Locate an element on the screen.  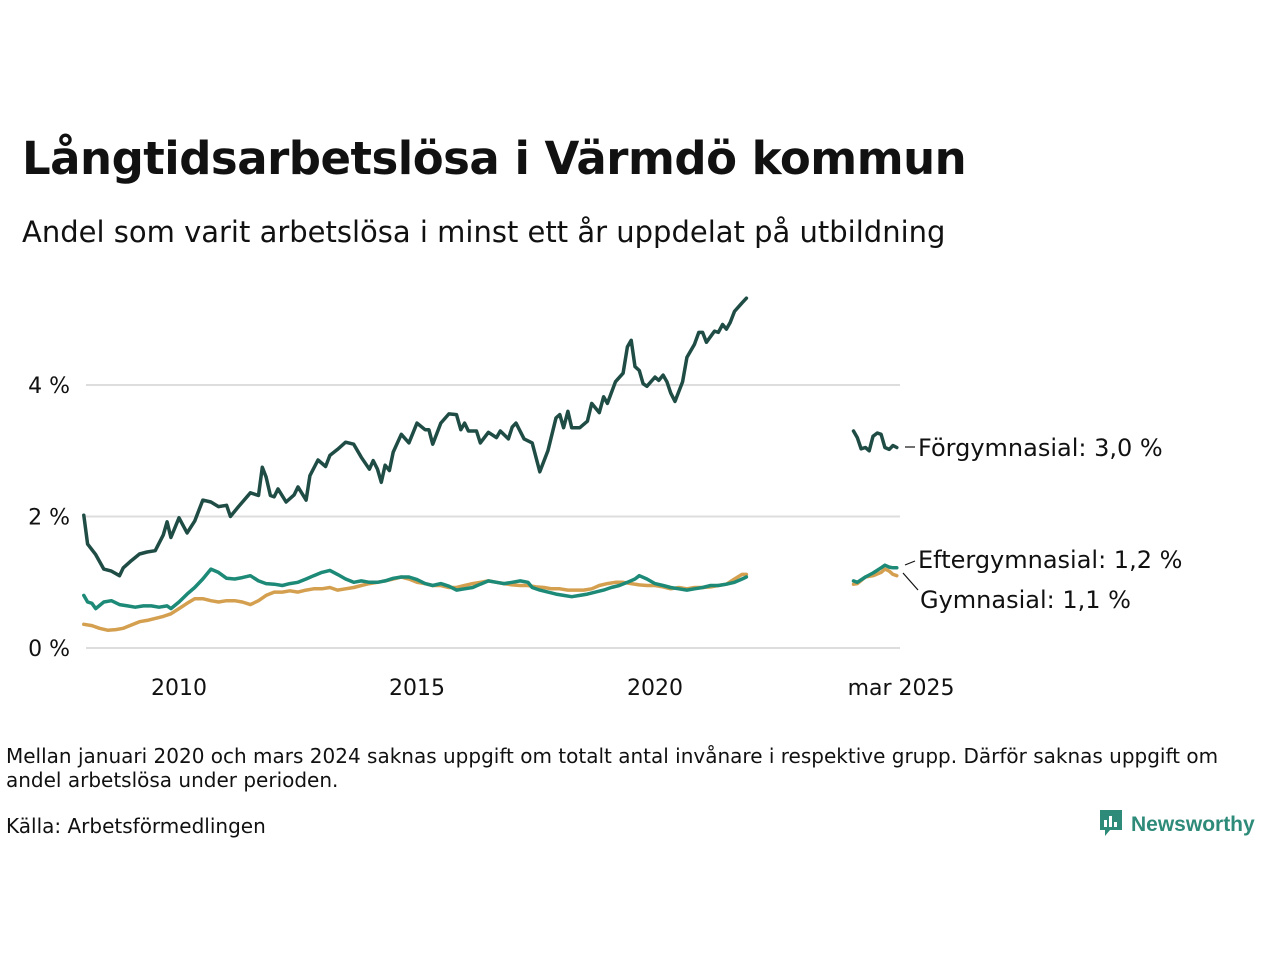
x-tick-label: 2015 is located at coordinates (417, 688).